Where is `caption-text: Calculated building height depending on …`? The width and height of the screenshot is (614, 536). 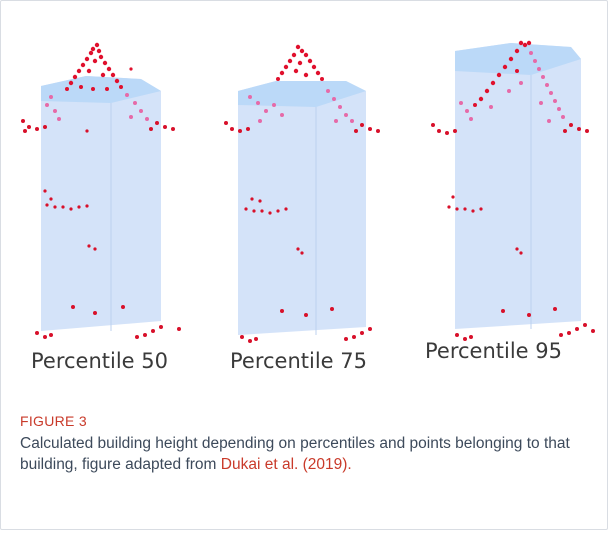 caption-text: Calculated building height depending on … is located at coordinates (295, 454).